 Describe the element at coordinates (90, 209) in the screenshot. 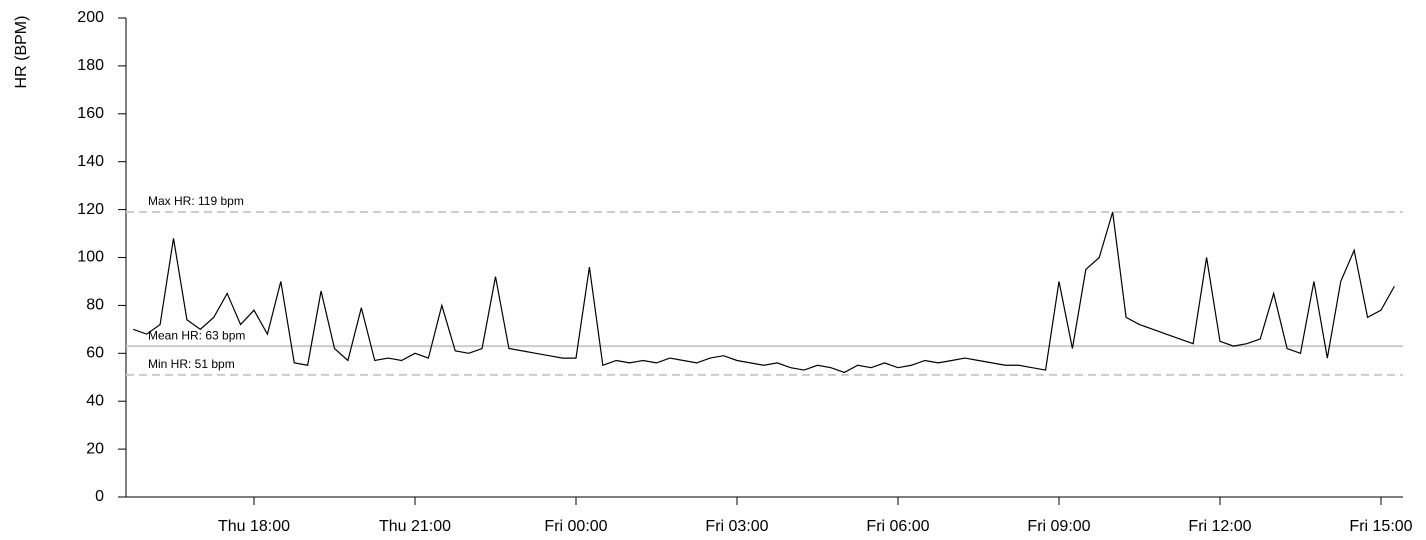

I see `y-tick-label: 120` at that location.